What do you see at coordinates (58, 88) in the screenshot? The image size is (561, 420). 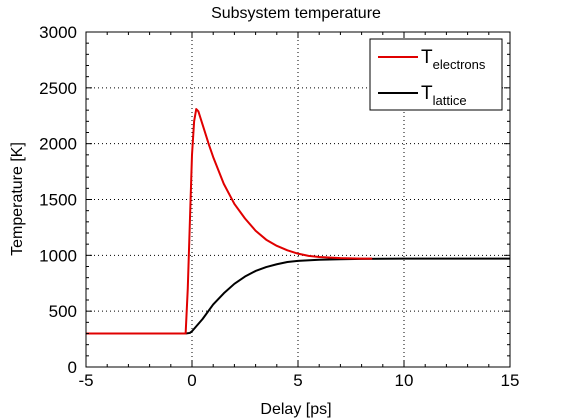 I see `y-tick-label: 2500` at bounding box center [58, 88].